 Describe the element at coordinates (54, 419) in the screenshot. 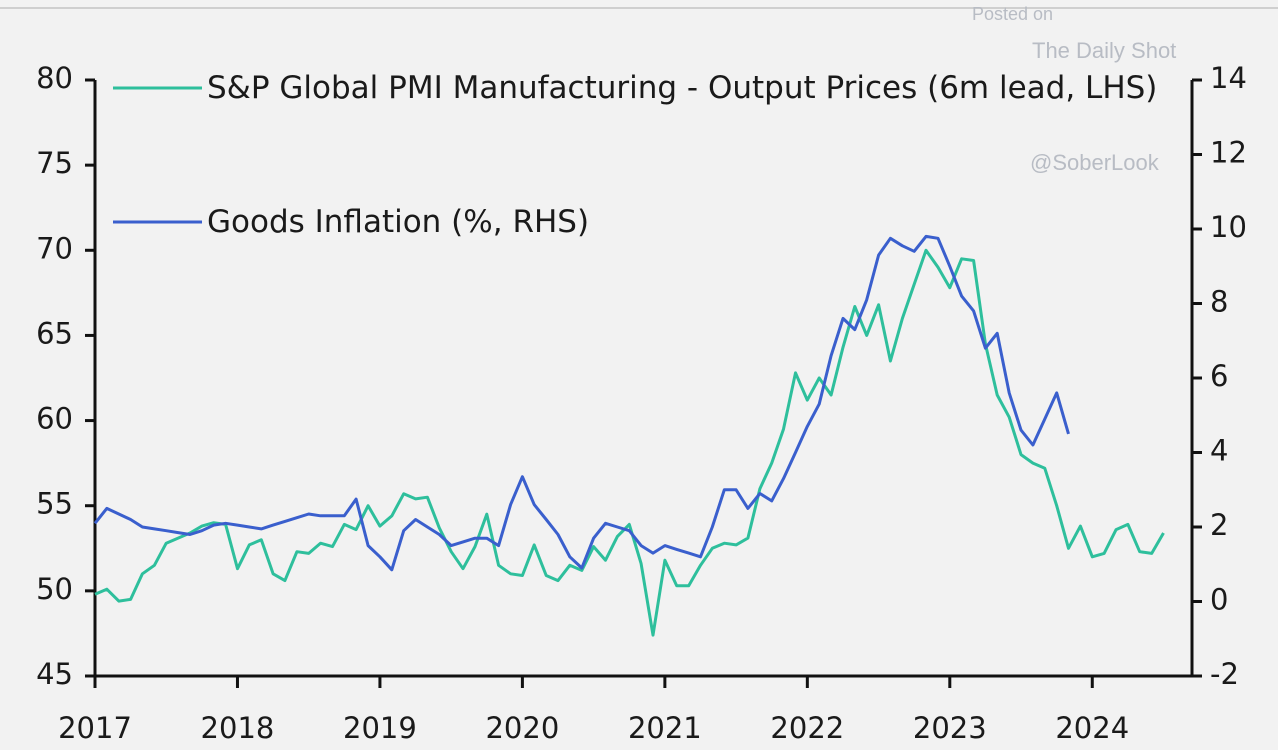

I see `y-tick-label: 60` at that location.